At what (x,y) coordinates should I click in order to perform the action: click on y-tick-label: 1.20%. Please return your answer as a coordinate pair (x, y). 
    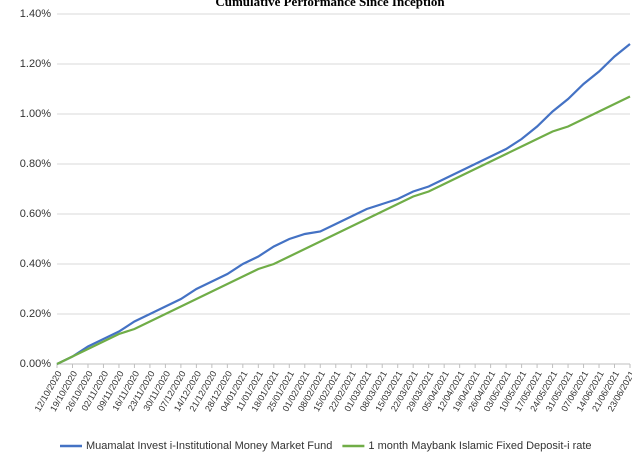
    Looking at the image, I should click on (35, 64).